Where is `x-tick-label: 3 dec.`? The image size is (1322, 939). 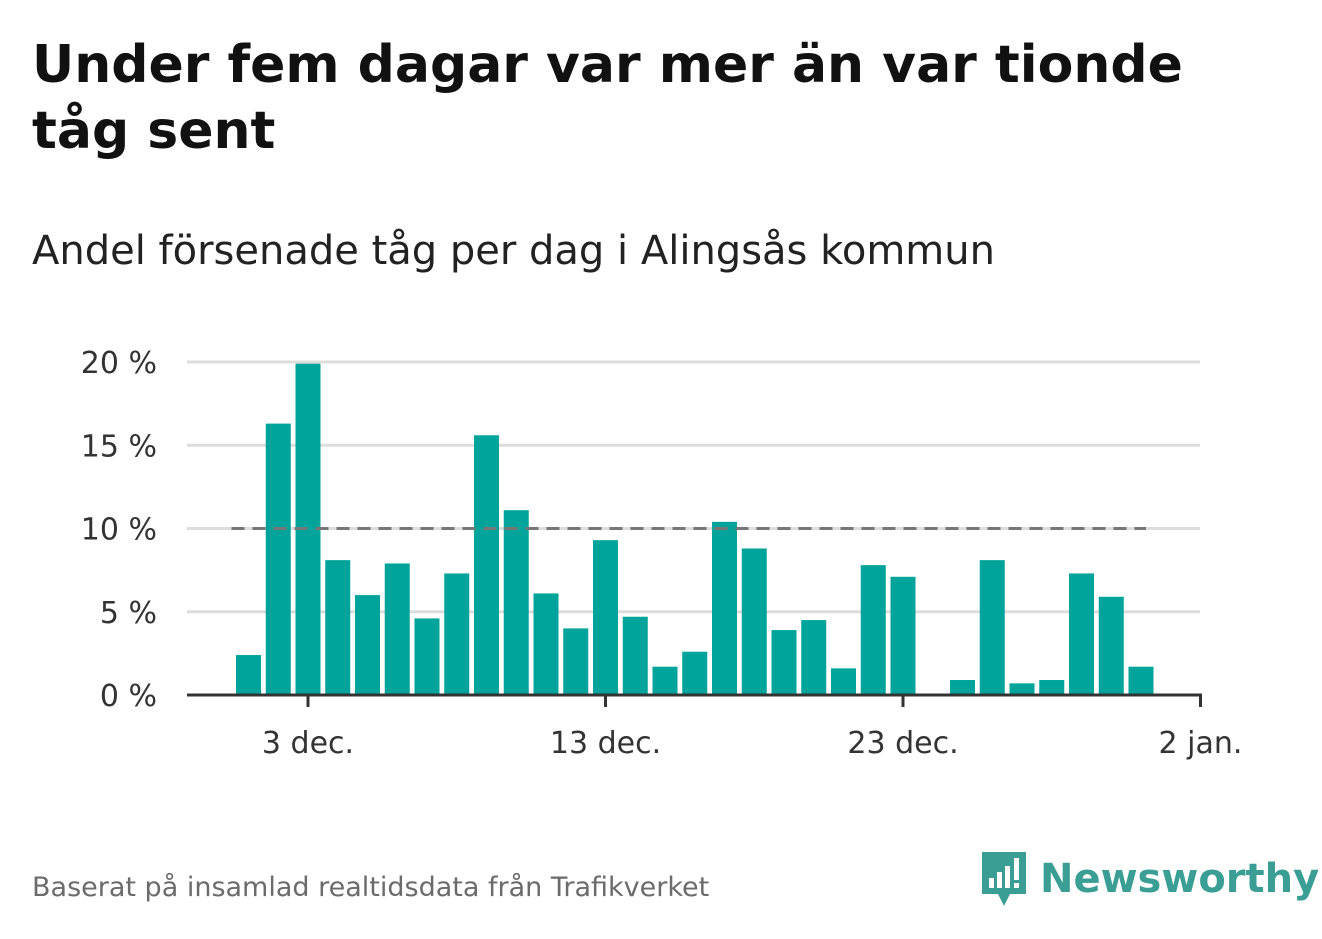 x-tick-label: 3 dec. is located at coordinates (308, 743).